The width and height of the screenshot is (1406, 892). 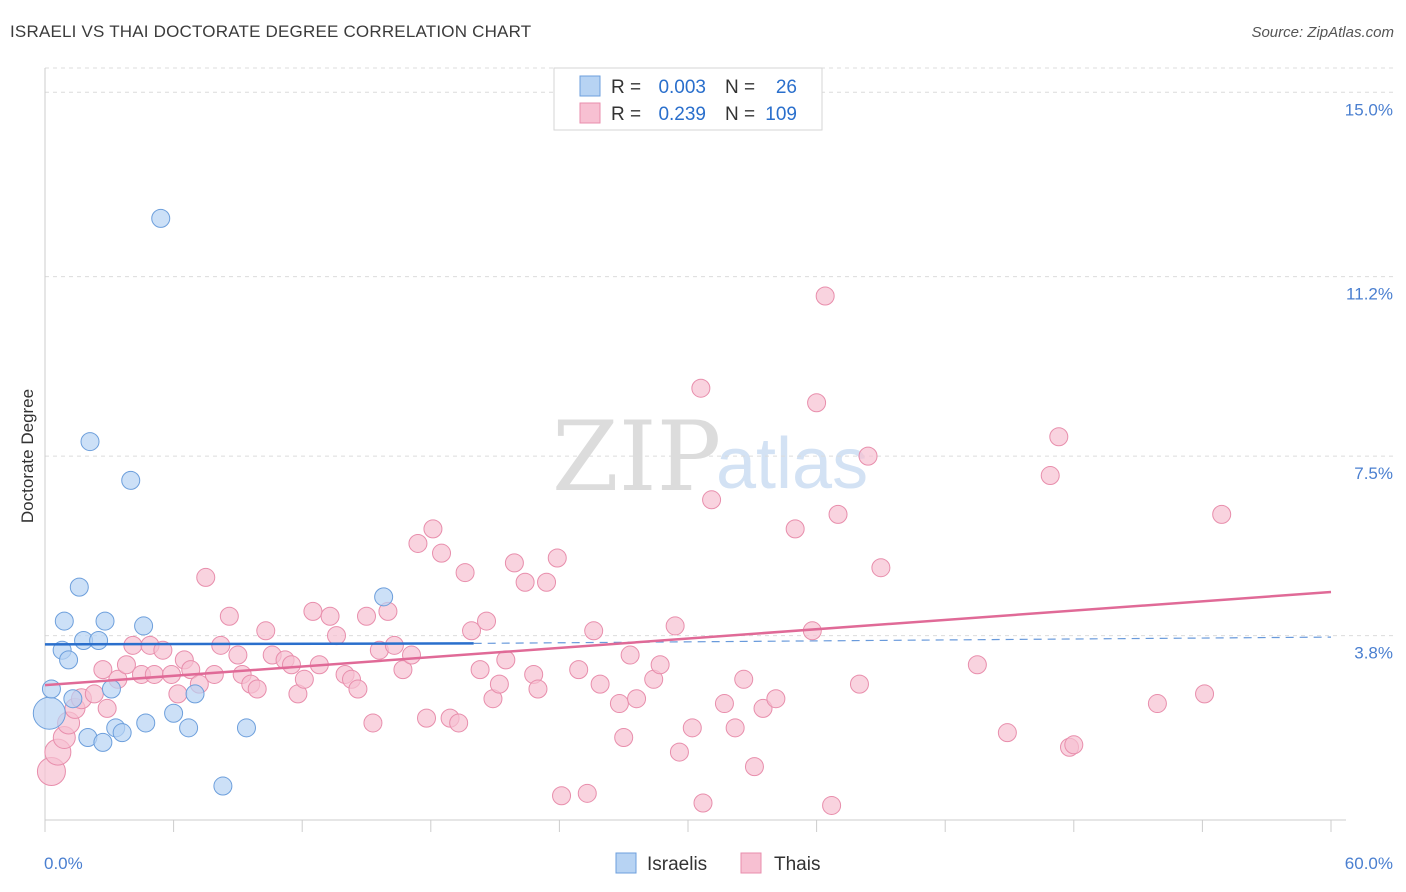 I want to click on legend-label-israelis: Israelis, so click(x=677, y=864).